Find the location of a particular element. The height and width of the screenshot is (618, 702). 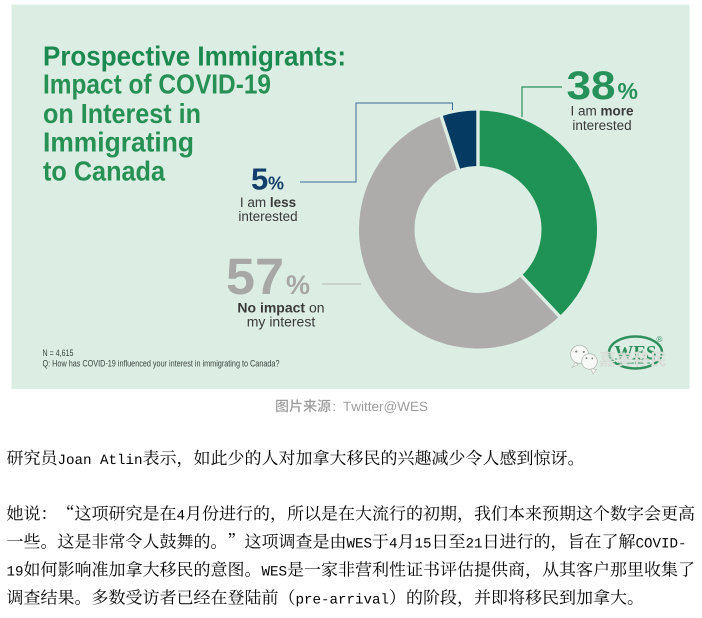

svg-text: to Canada is located at coordinates (104, 171).